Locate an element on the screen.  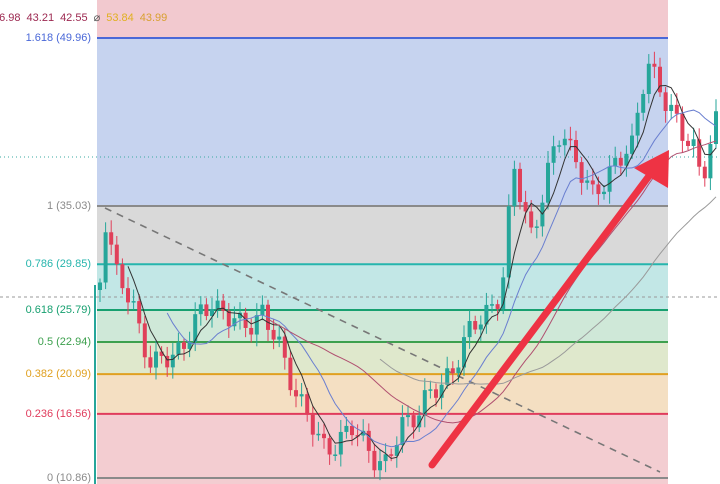
fib-label: 0.786 (29.85) is located at coordinates (58, 264).